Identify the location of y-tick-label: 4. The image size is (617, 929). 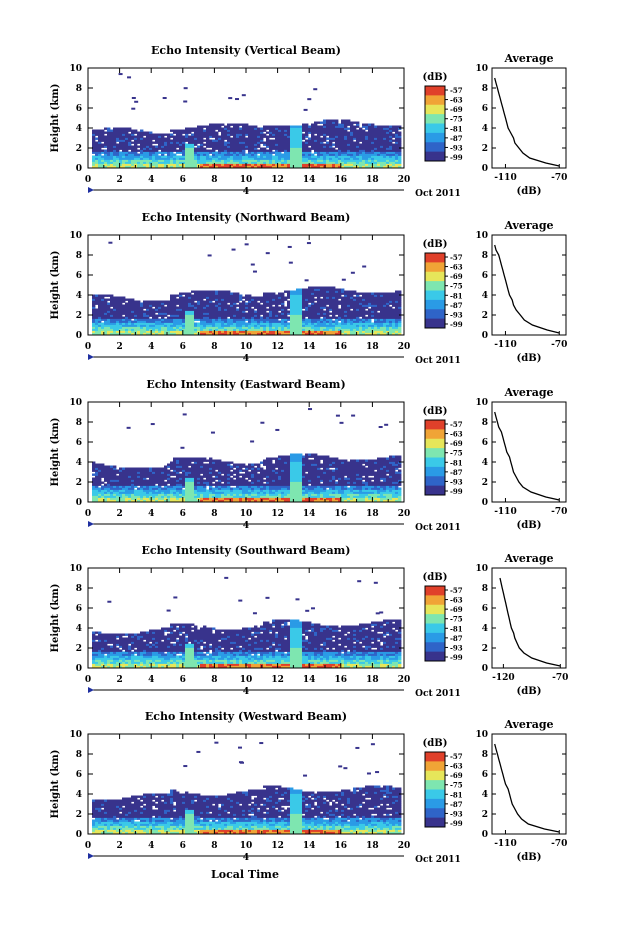
(79, 795).